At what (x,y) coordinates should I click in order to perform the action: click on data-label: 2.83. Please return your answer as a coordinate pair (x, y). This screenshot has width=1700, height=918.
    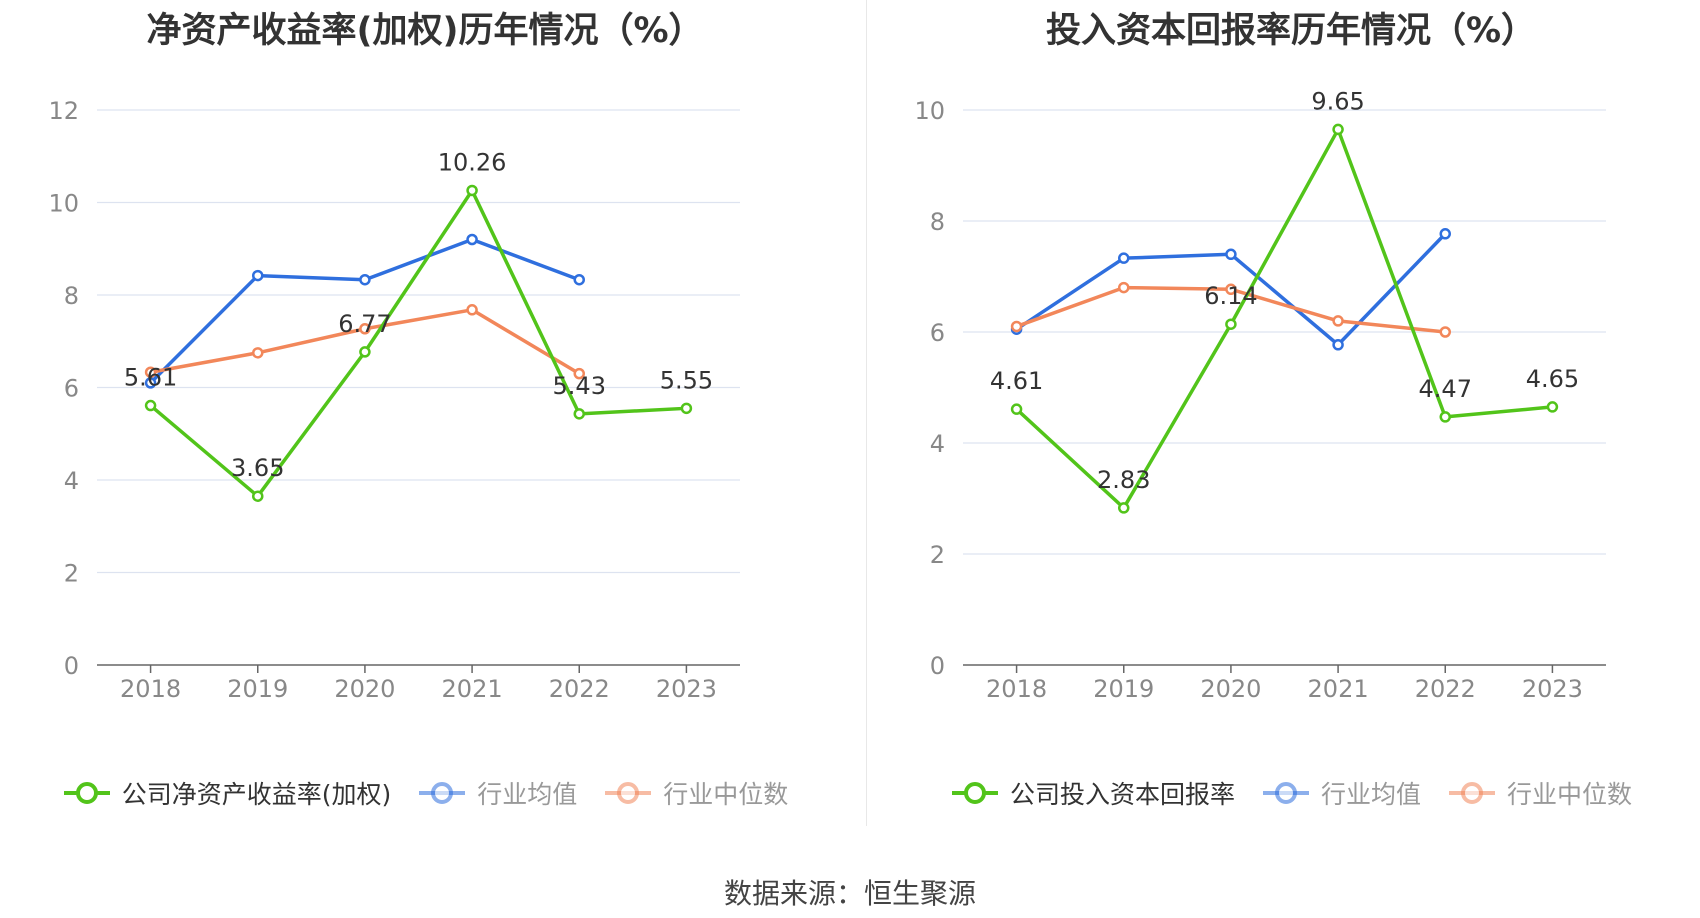
    Looking at the image, I should click on (1123, 480).